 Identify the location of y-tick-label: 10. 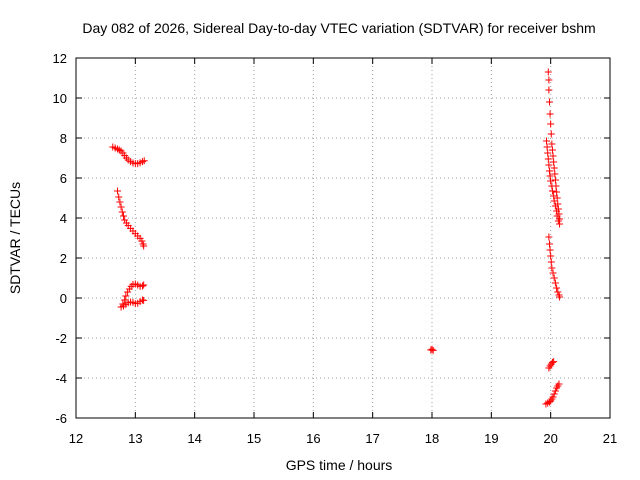
(60, 98).